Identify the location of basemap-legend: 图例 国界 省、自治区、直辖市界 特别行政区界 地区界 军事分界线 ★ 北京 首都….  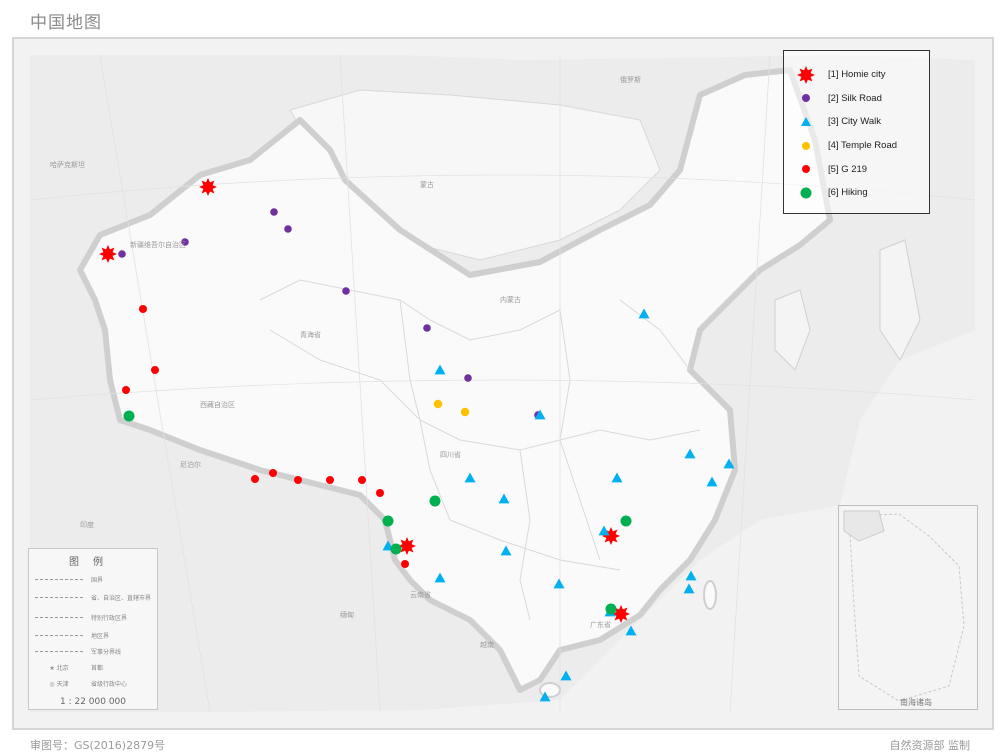
(93, 629).